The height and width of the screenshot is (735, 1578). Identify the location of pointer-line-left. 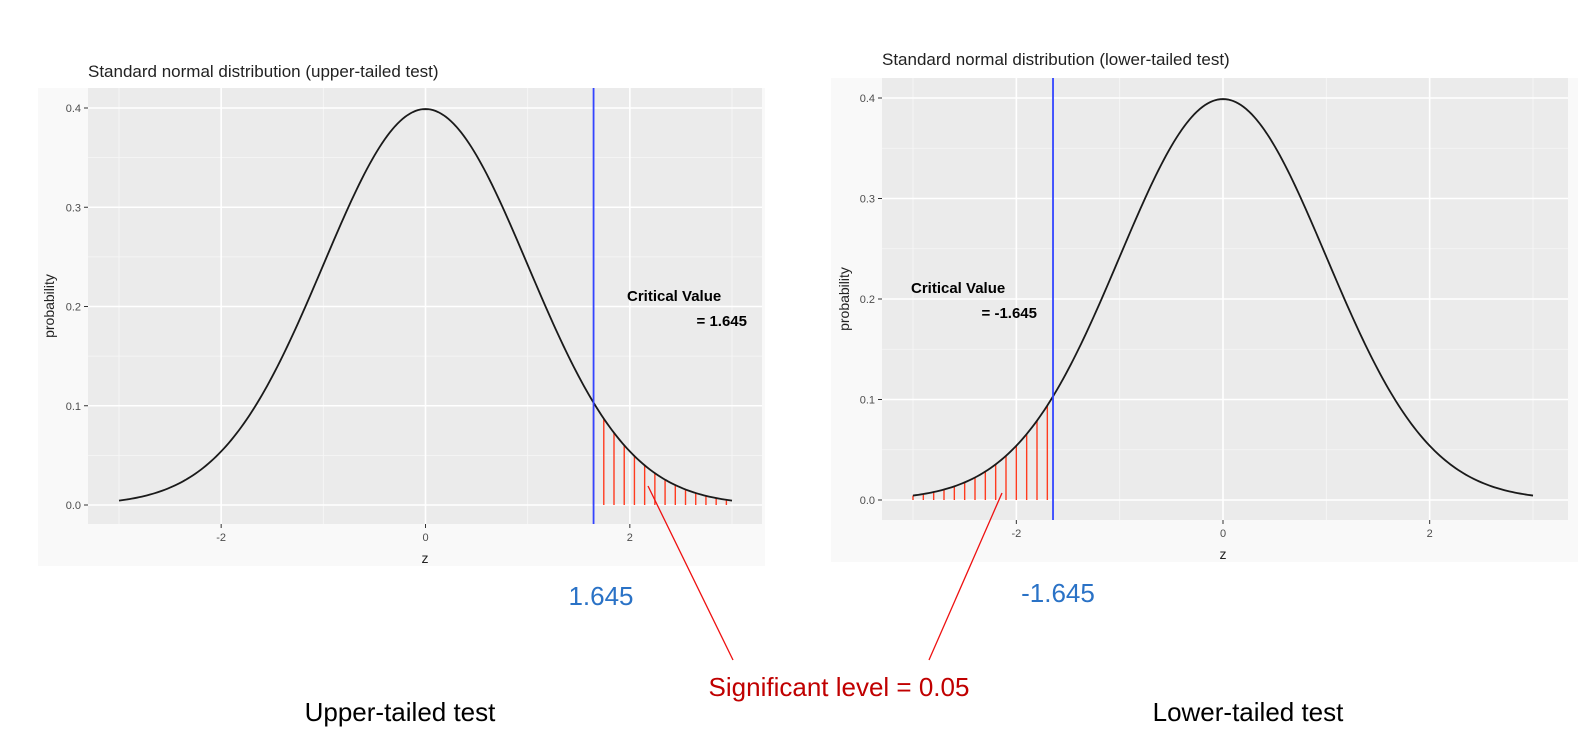
(690, 573).